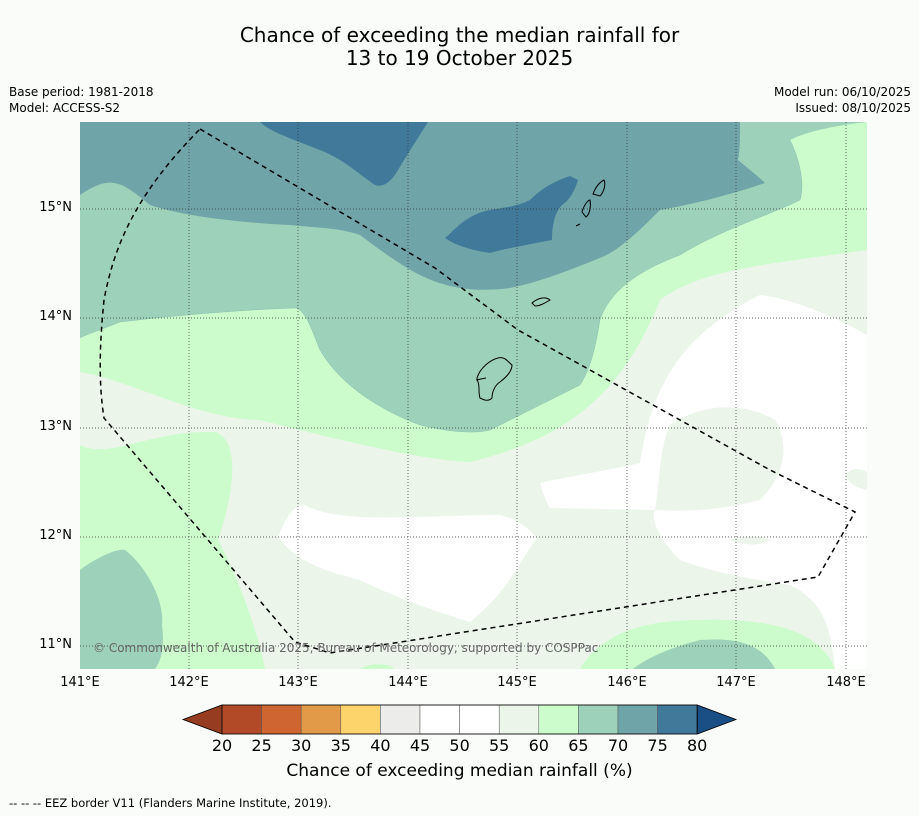 Image resolution: width=919 pixels, height=816 pixels. I want to click on colorbar-tick-label: 80, so click(697, 745).